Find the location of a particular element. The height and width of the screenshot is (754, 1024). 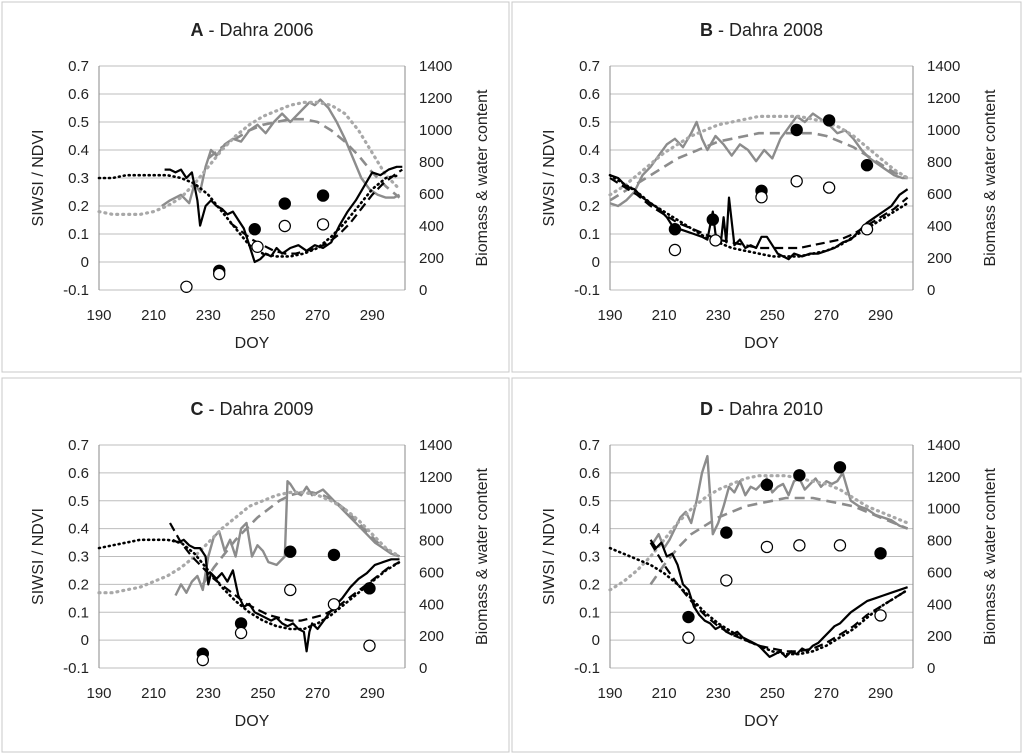

panel-title-letter: C is located at coordinates (196, 409).